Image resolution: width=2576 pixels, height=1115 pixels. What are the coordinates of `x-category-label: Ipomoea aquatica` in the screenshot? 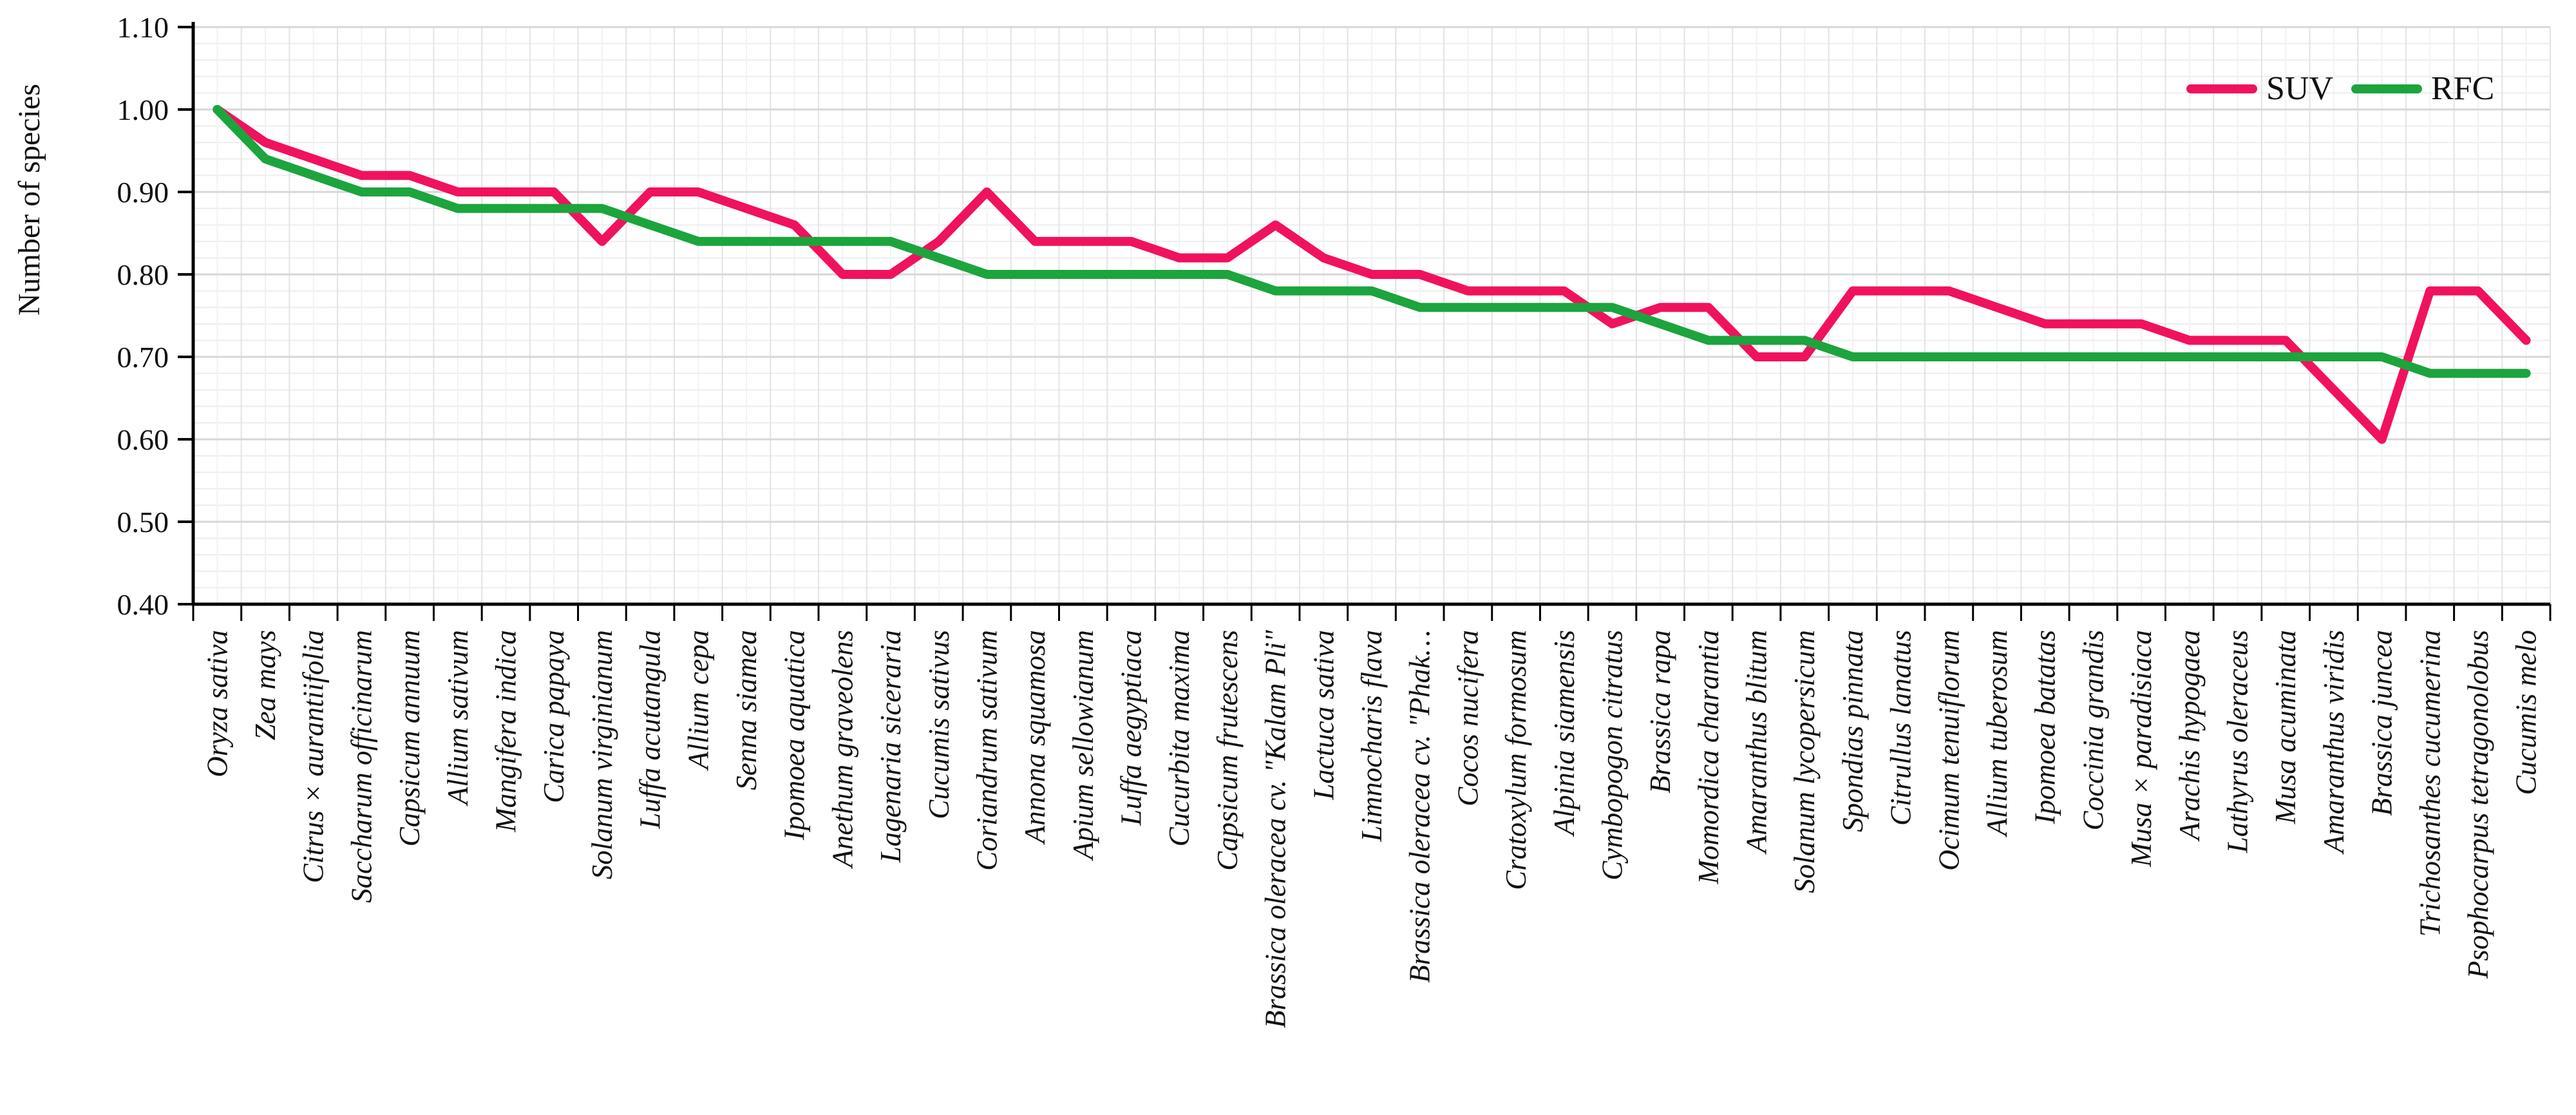 It's located at (795, 735).